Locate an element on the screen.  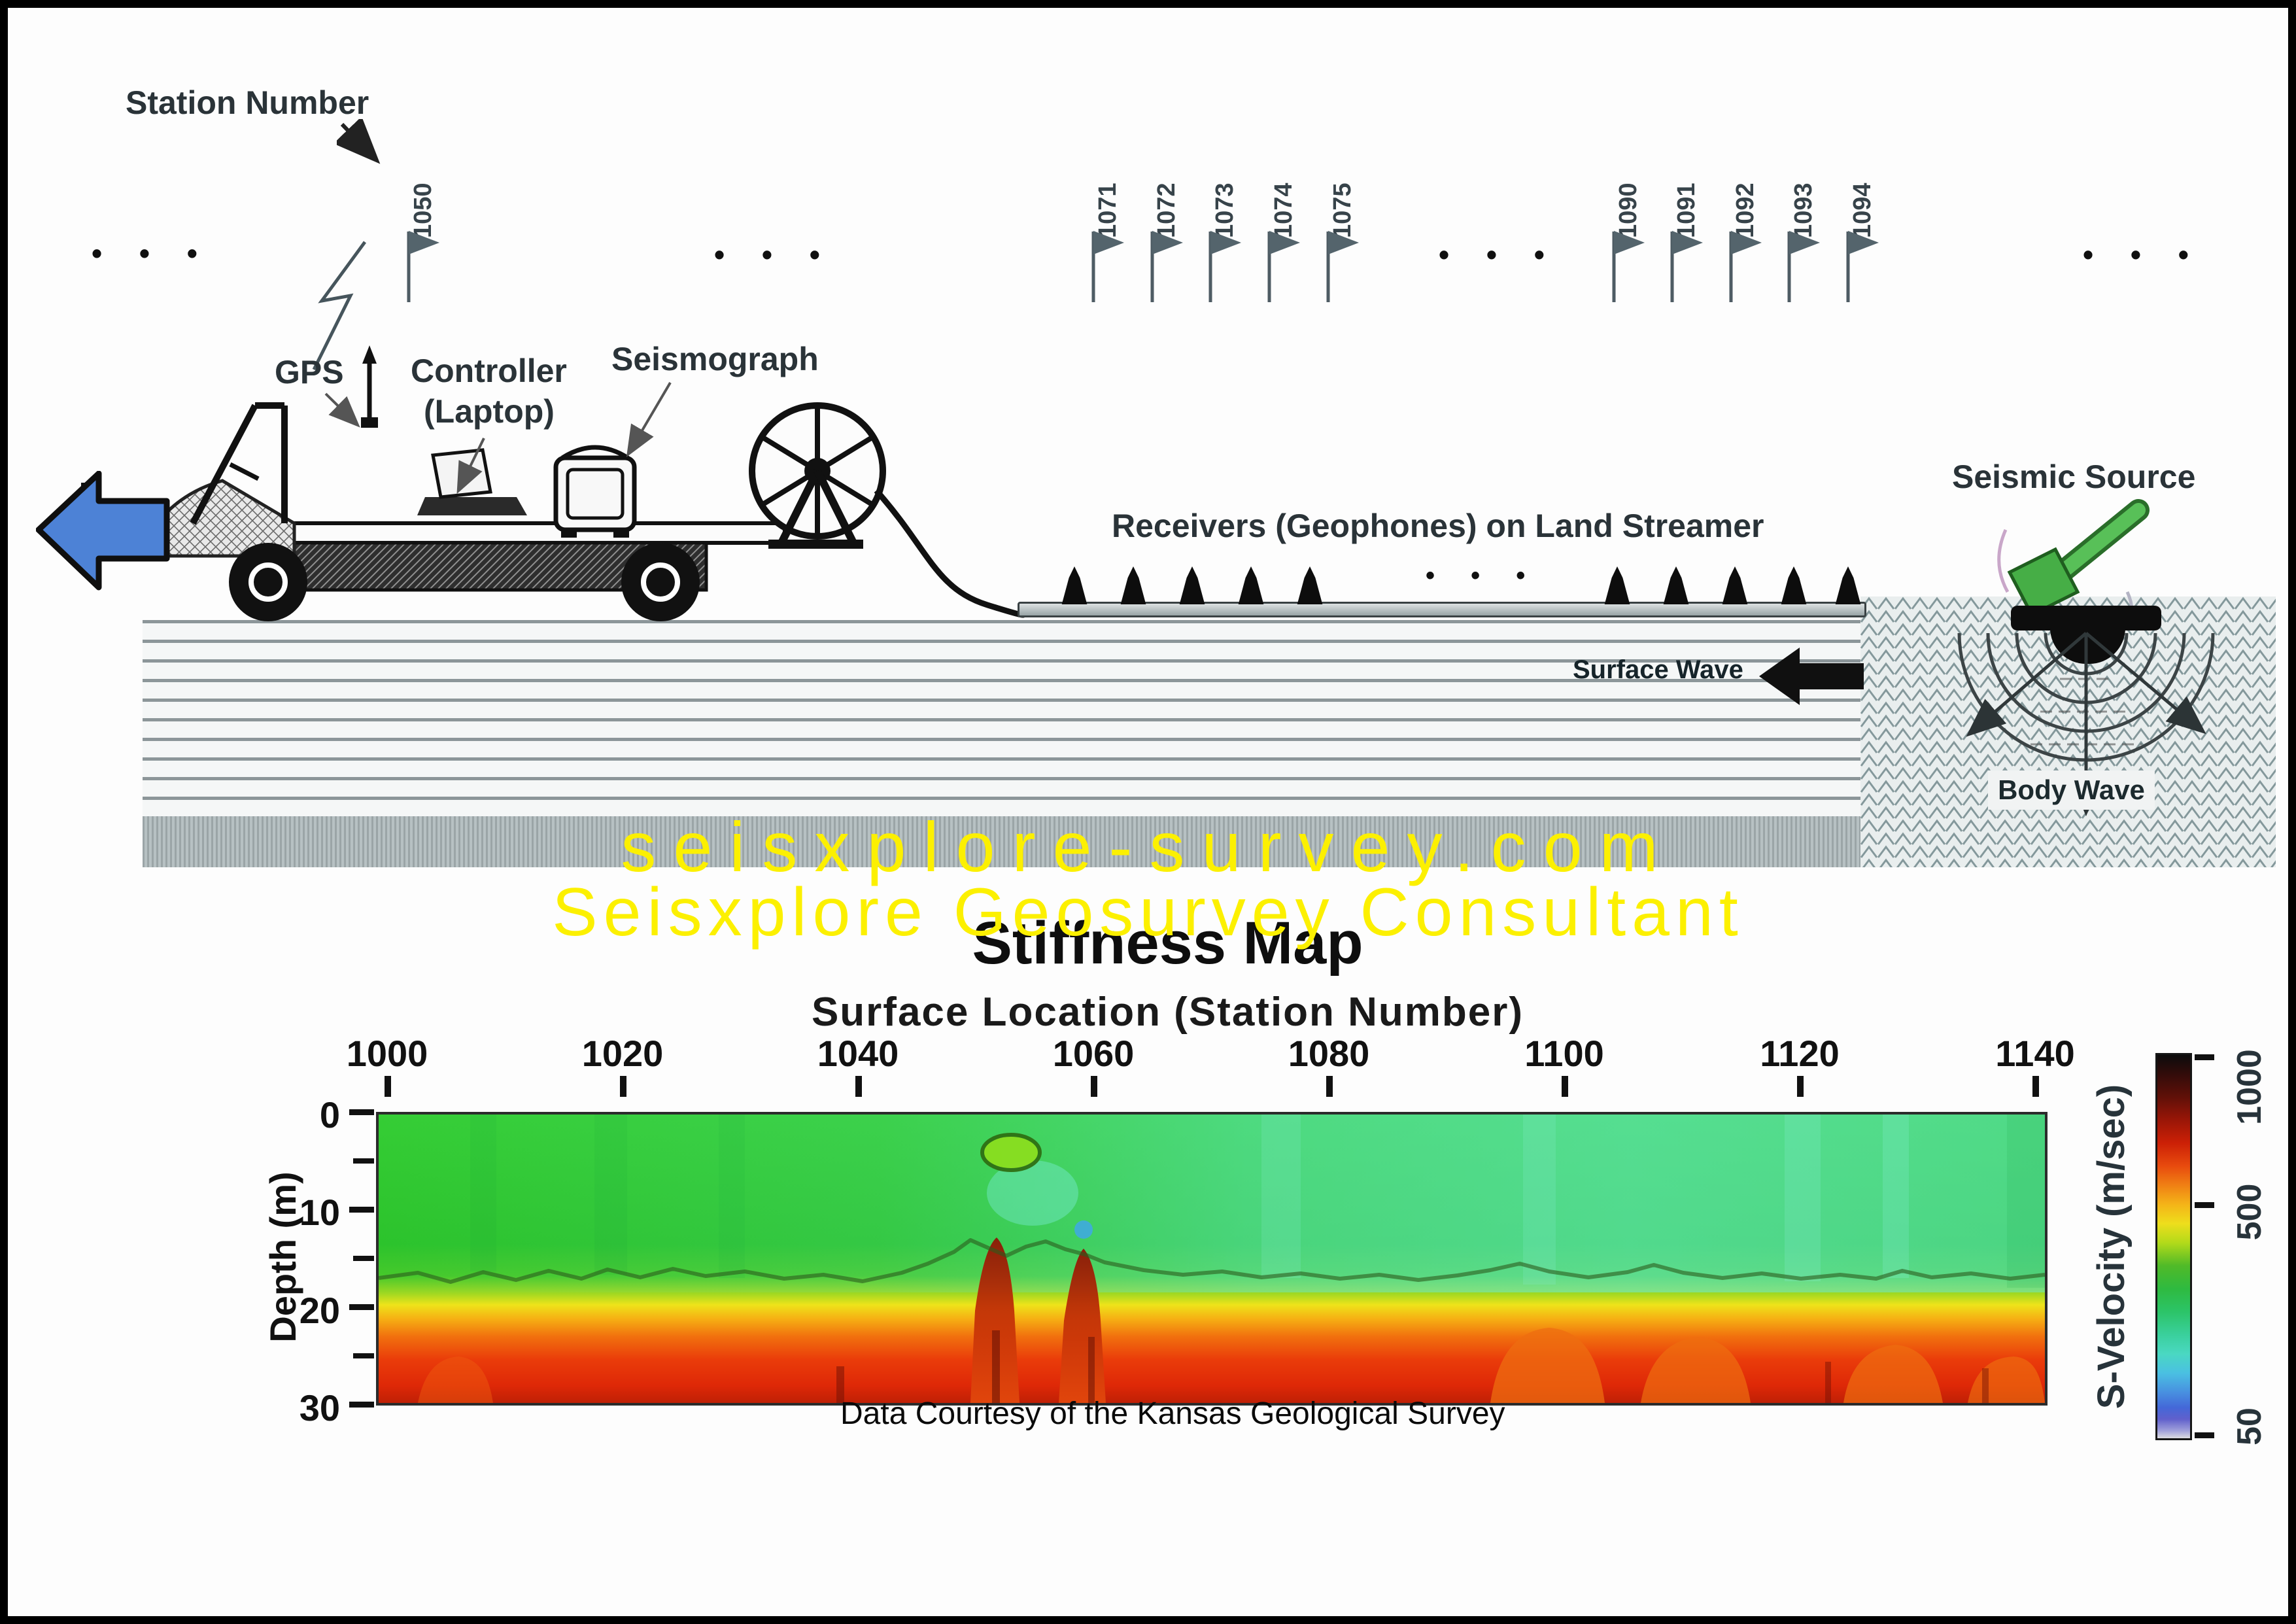
y-tick-label: 20 is located at coordinates (319, 1310).